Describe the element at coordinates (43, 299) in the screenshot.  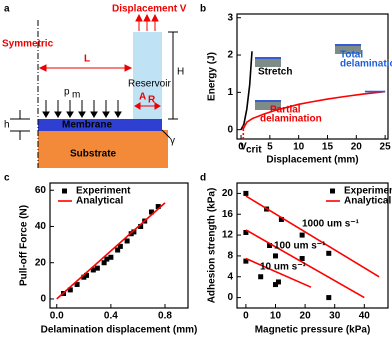
I see `y-tick-label: 0` at that location.